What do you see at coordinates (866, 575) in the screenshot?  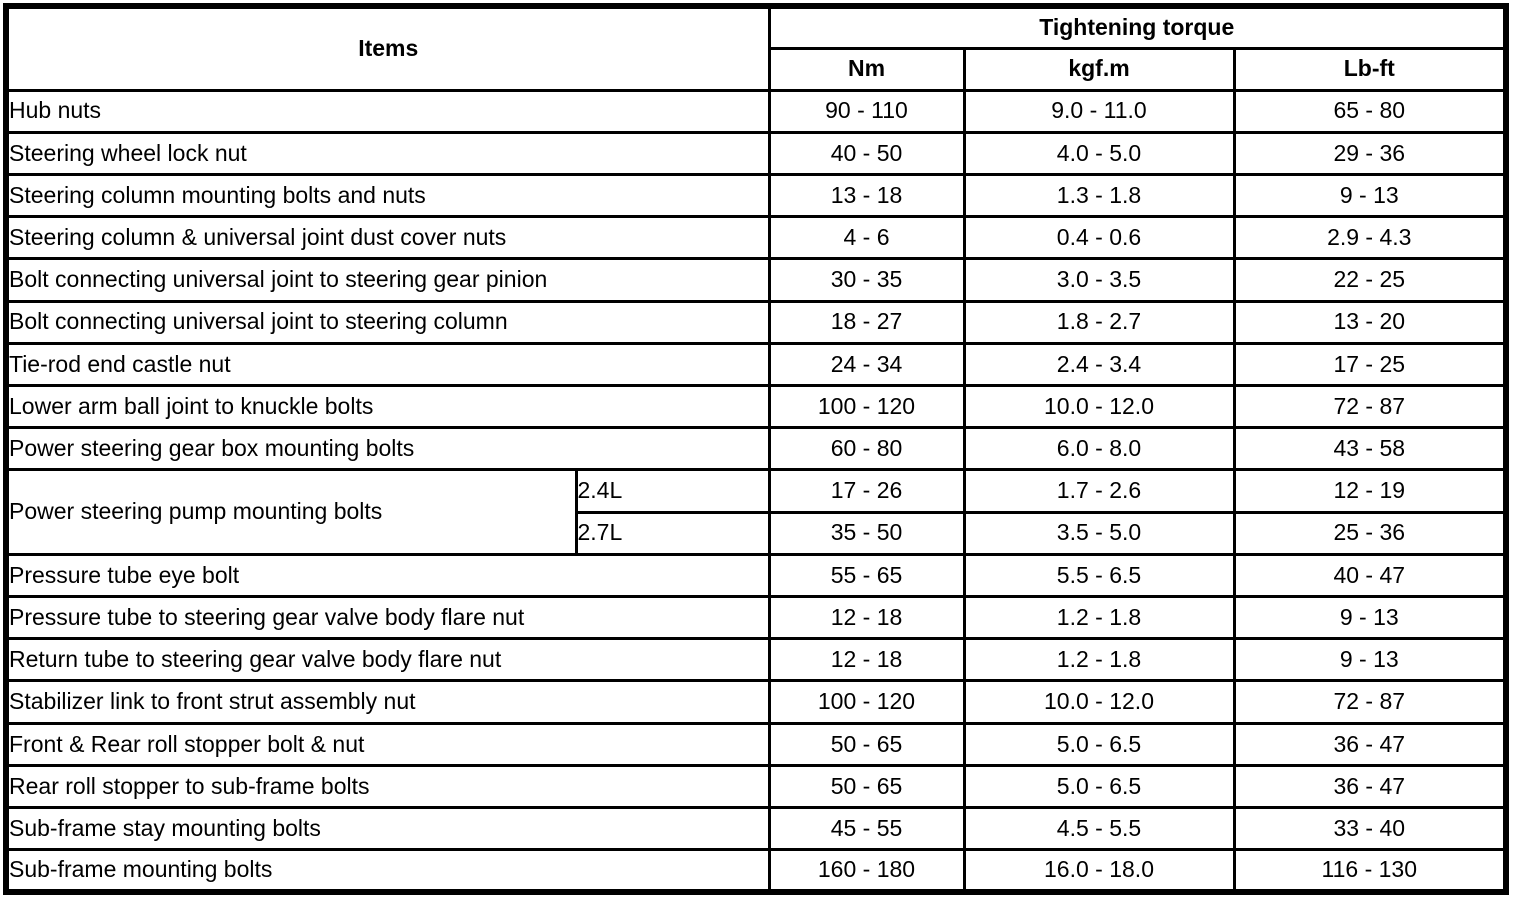 I see `nm-value-cell: 55 - 65` at bounding box center [866, 575].